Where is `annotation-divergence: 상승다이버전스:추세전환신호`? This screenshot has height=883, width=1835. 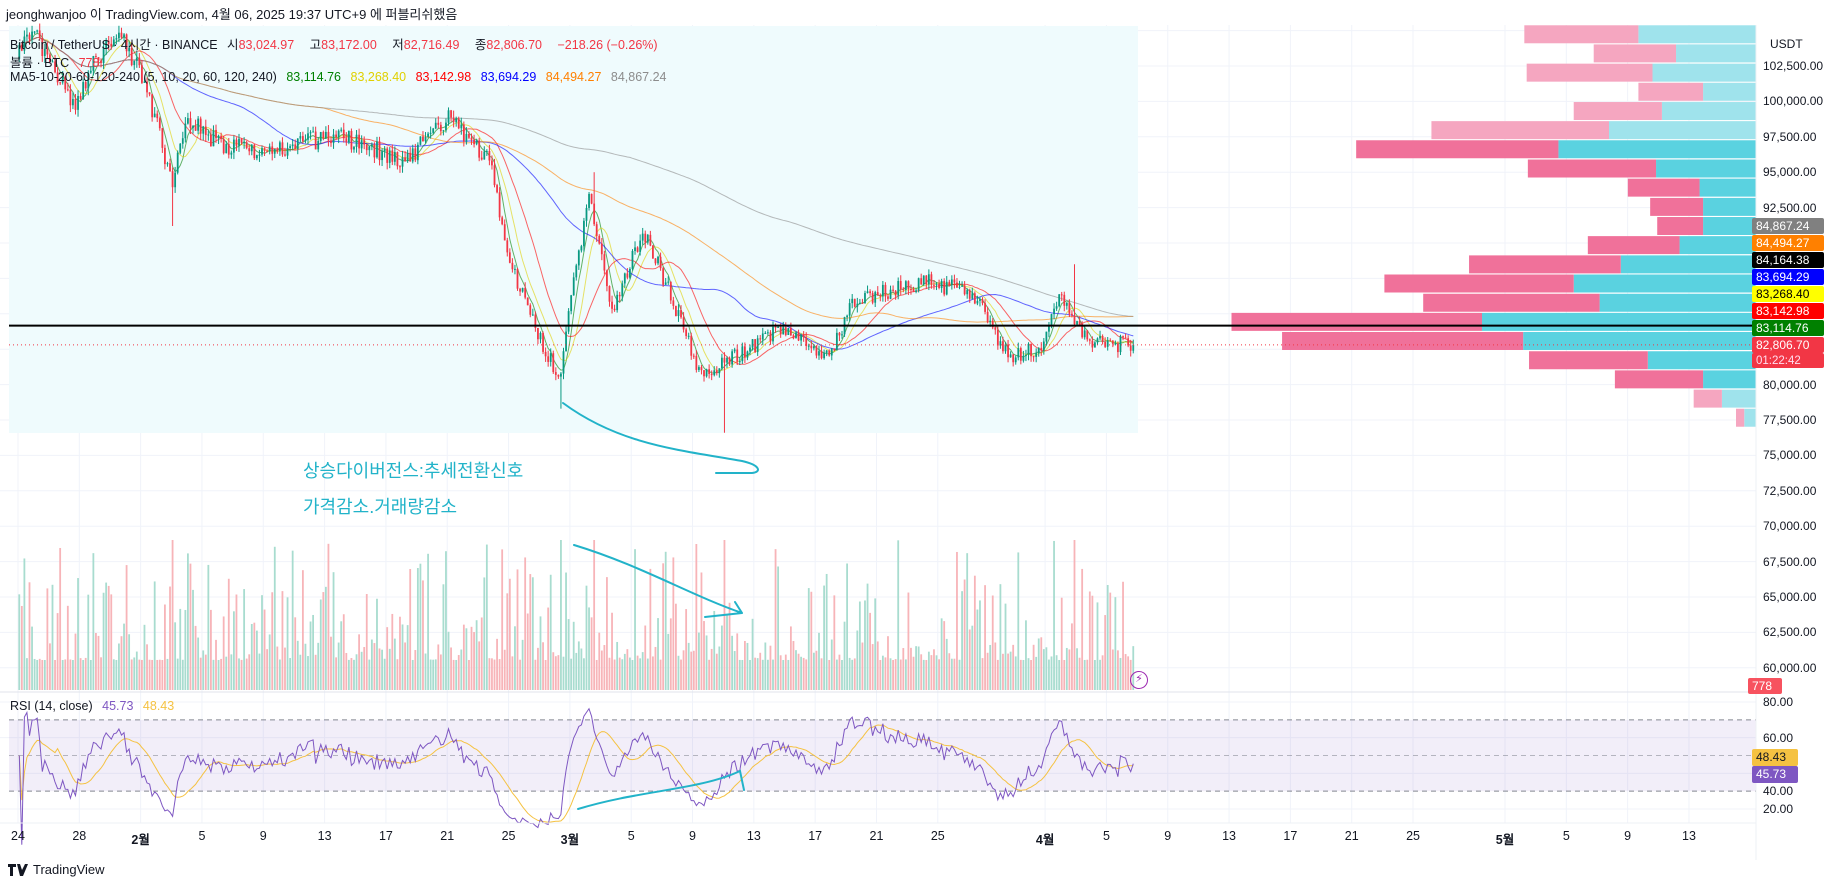 annotation-divergence: 상승다이버전스:추세전환신호 is located at coordinates (413, 471).